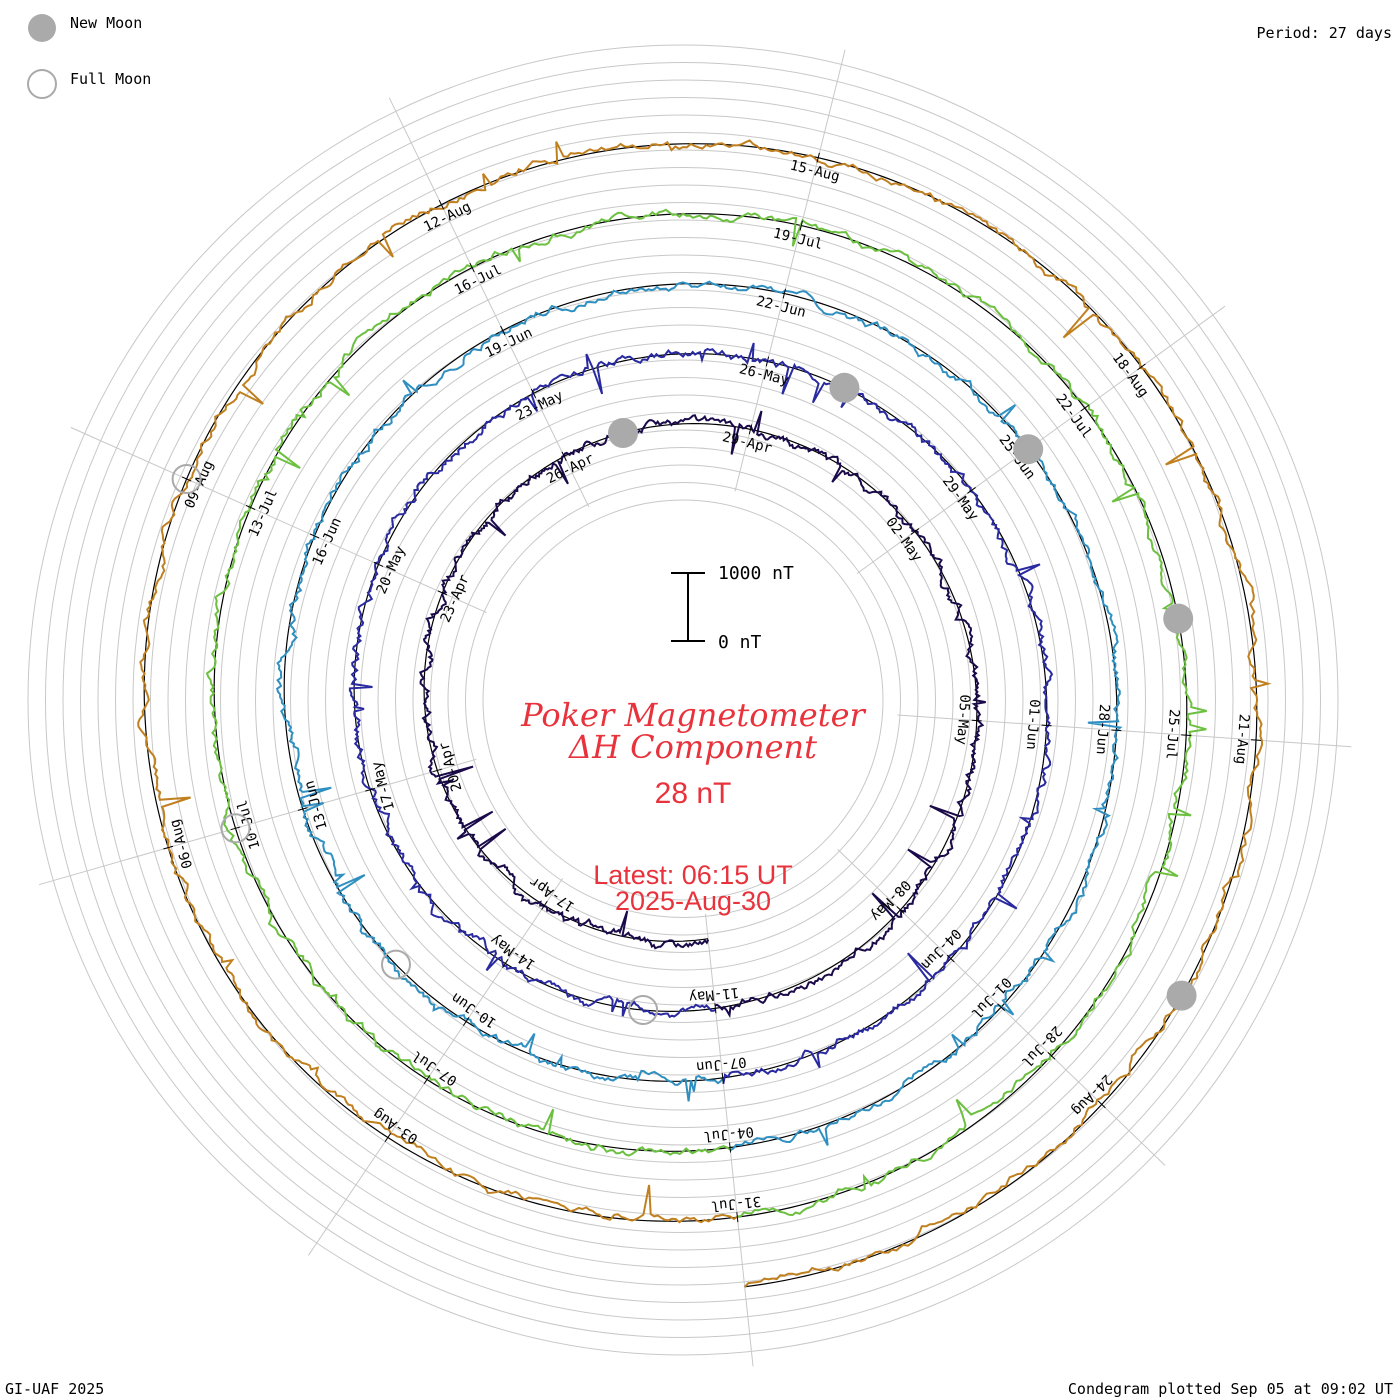 The width and height of the screenshot is (1400, 1400). I want to click on plotted-label: Condegram plotted Sep 05 at 09:02 UT, so click(1230, 1389).